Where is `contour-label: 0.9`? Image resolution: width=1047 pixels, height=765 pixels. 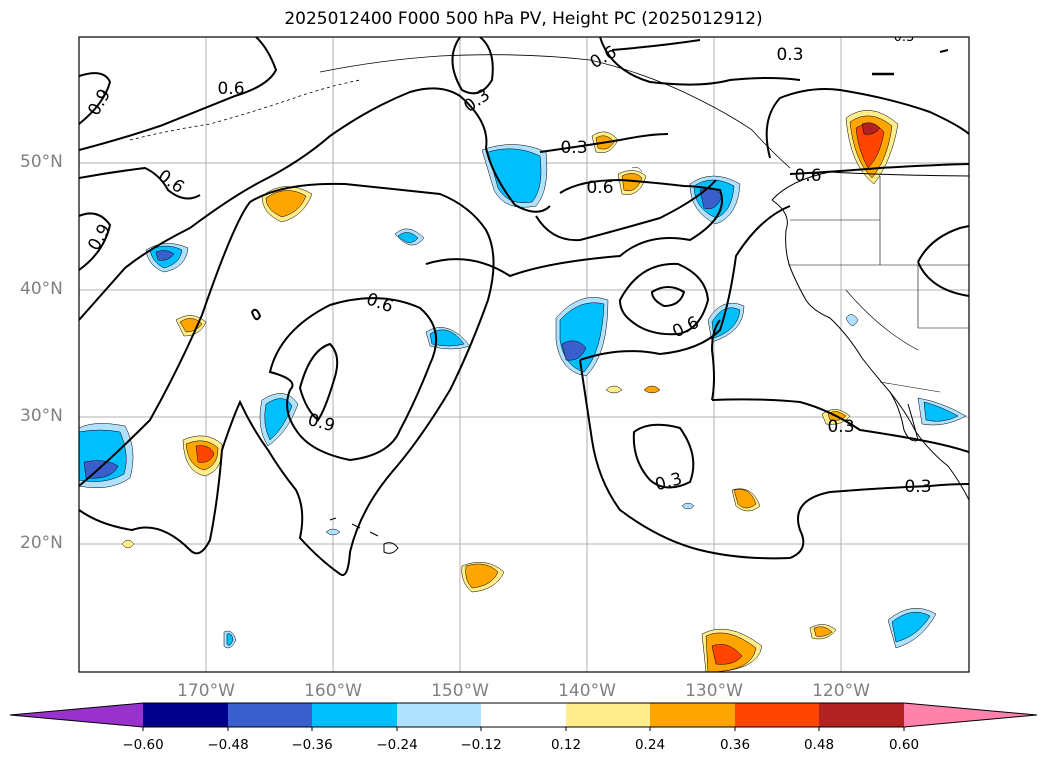
contour-label: 0.9 is located at coordinates (321, 423).